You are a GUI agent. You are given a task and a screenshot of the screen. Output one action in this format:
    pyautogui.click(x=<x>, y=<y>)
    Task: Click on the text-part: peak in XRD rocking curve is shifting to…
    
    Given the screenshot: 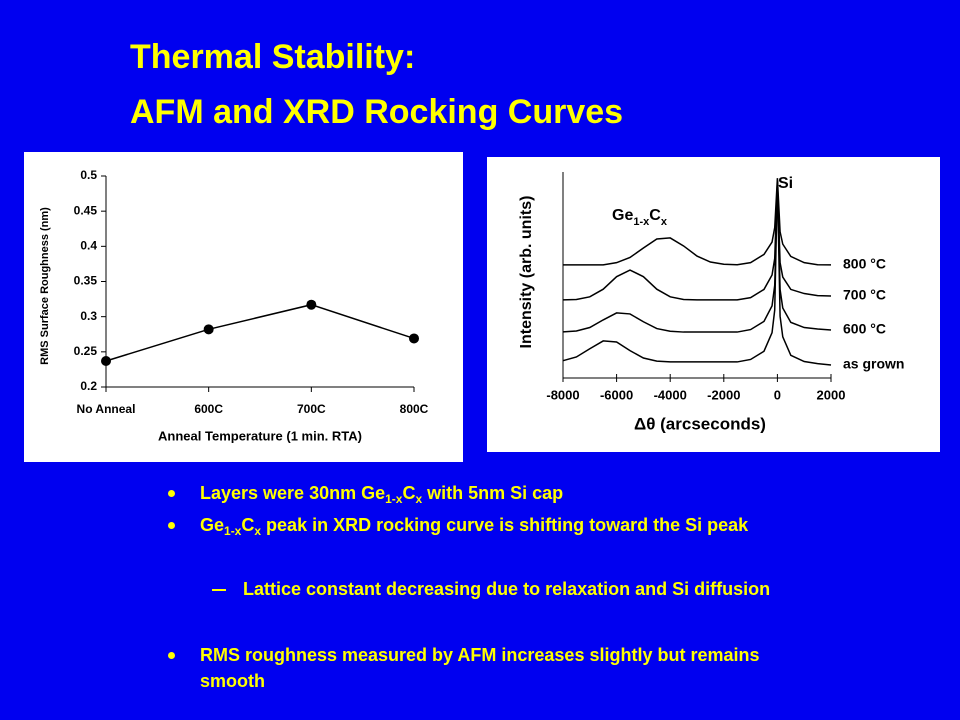 What is the action you would take?
    pyautogui.click(x=505, y=525)
    